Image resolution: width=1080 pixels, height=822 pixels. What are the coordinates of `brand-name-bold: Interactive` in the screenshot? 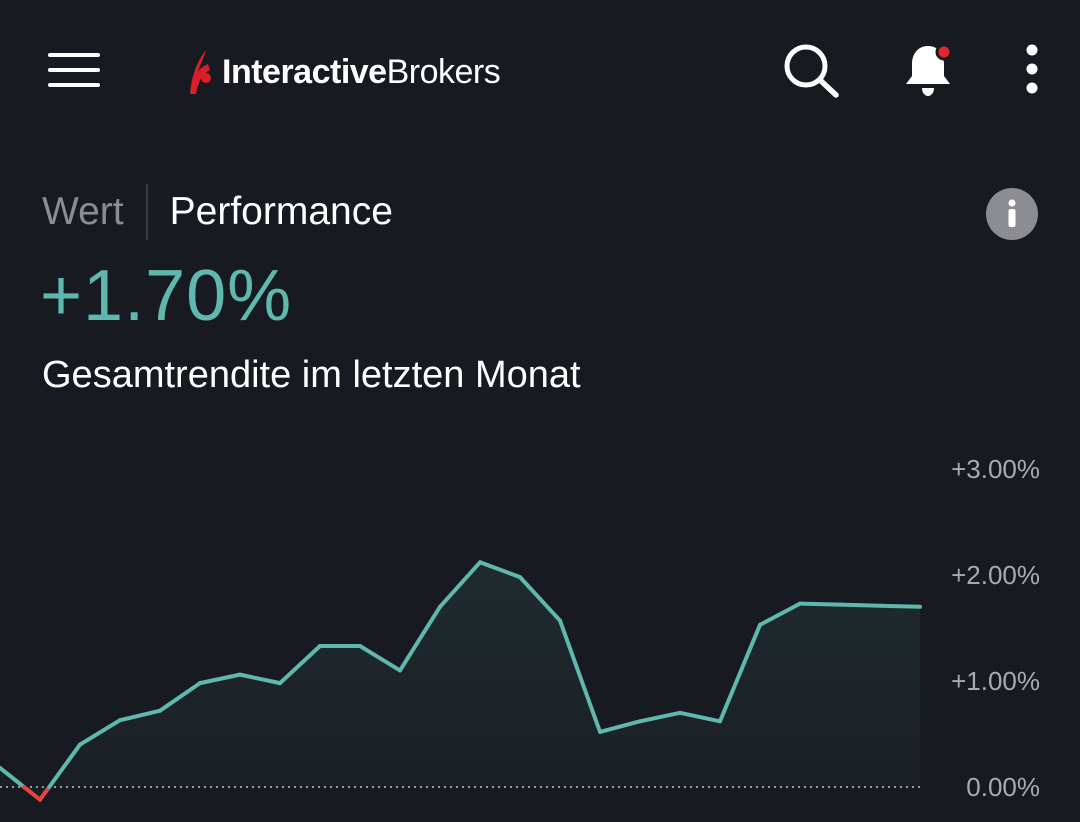 It's located at (304, 71).